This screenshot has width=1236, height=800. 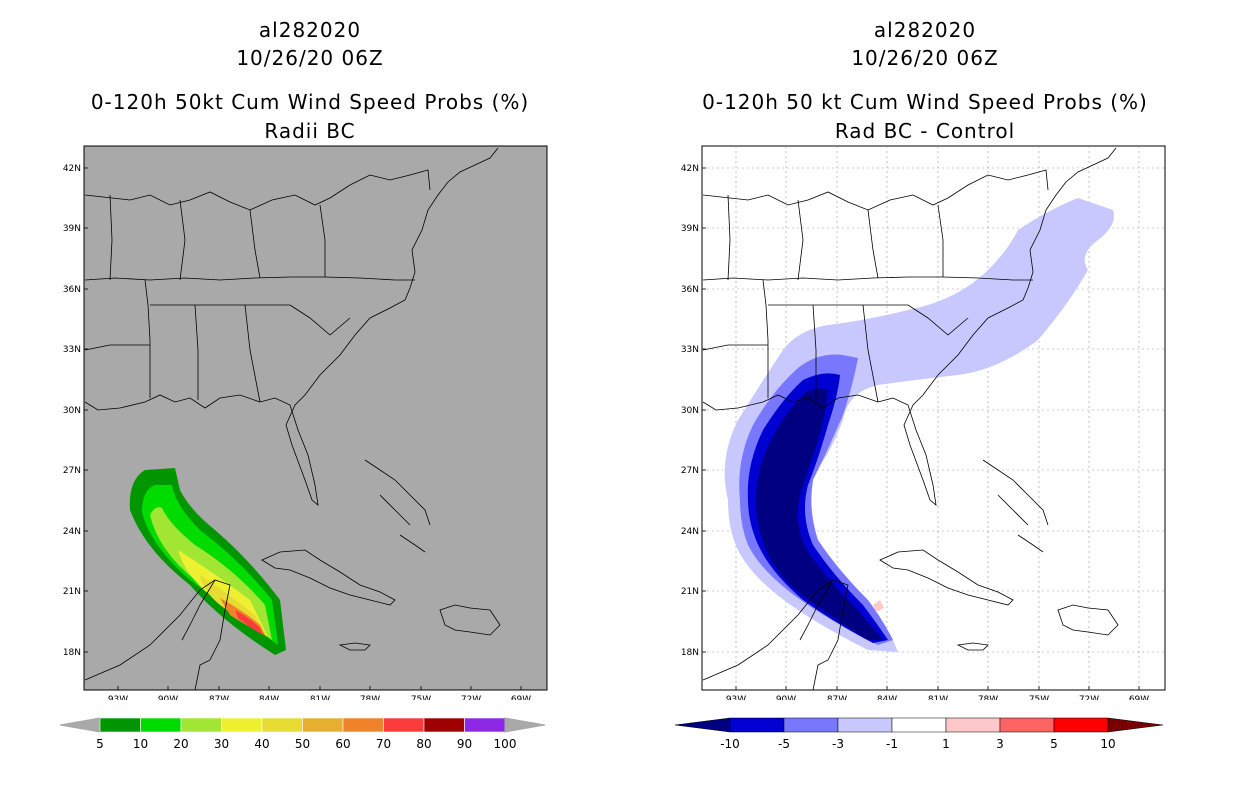 What do you see at coordinates (690, 290) in the screenshot?
I see `right-lat-label: 36N` at bounding box center [690, 290].